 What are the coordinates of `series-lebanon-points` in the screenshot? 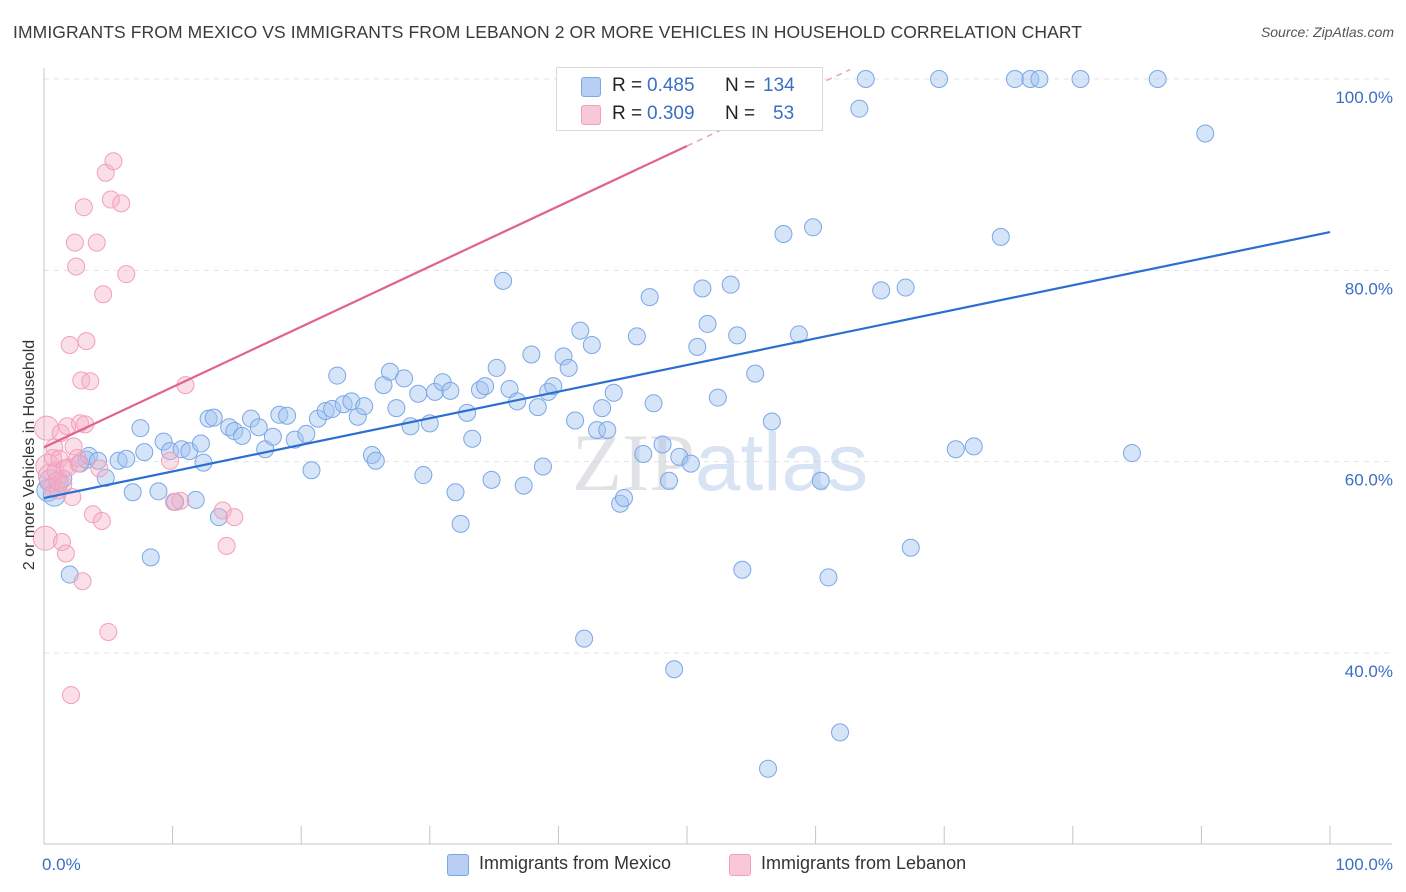 It's located at (138, 428).